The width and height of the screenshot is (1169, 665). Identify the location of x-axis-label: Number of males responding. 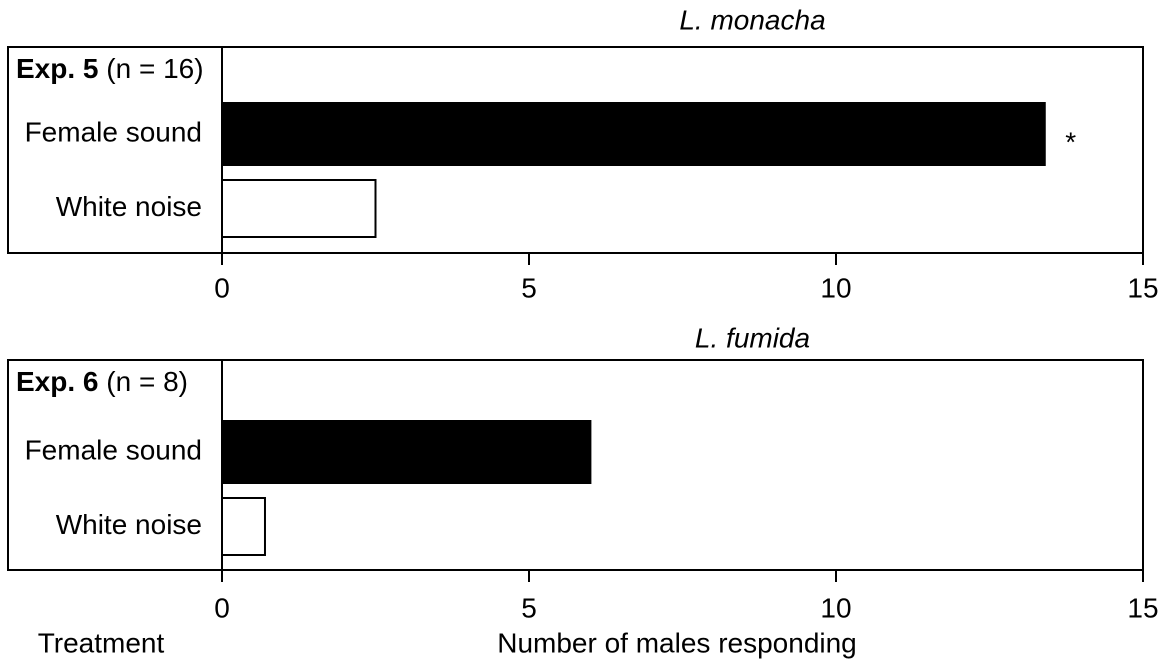
(677, 642).